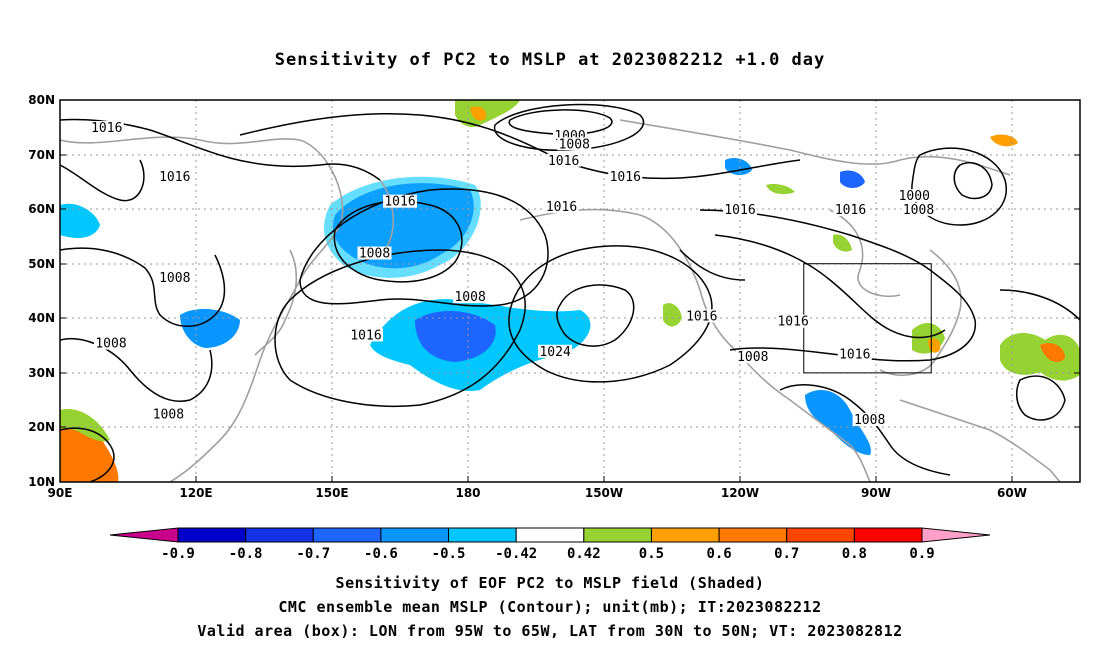 The image size is (1100, 650). What do you see at coordinates (1004, 140) in the screenshot?
I see `positive-shading-nw-atlantic` at bounding box center [1004, 140].